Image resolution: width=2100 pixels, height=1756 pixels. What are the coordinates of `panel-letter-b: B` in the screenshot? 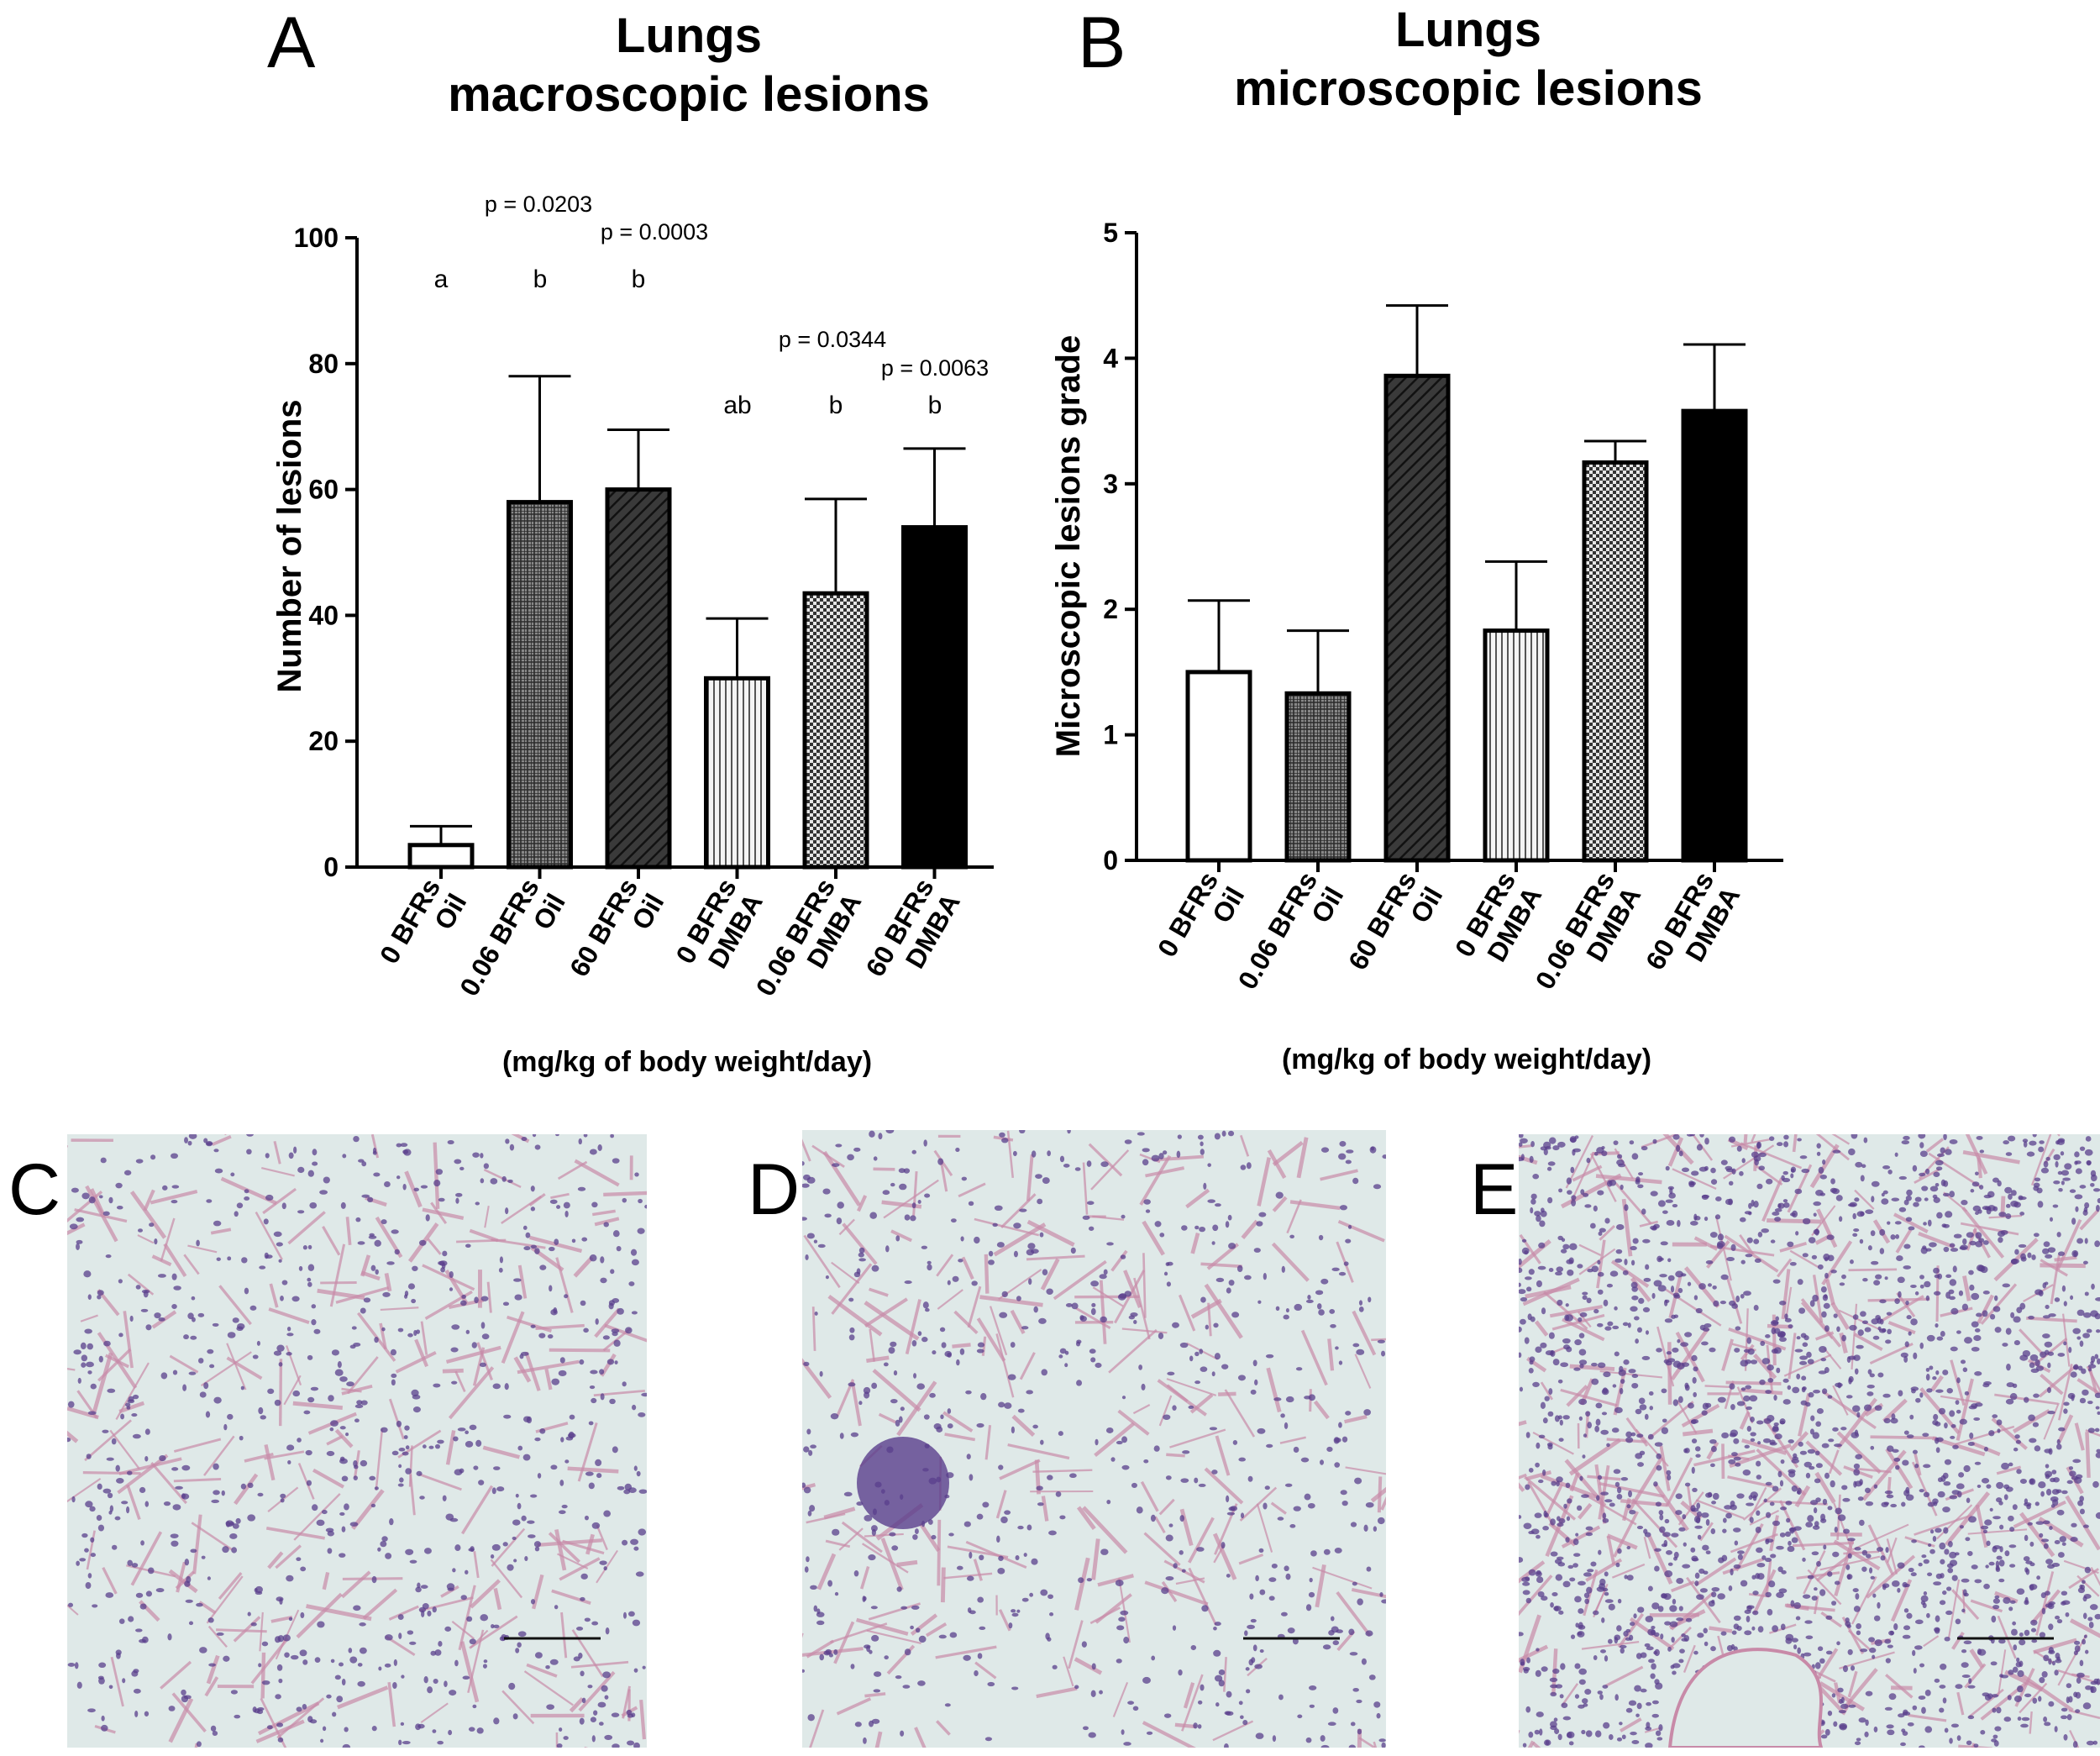 It's located at (1102, 43).